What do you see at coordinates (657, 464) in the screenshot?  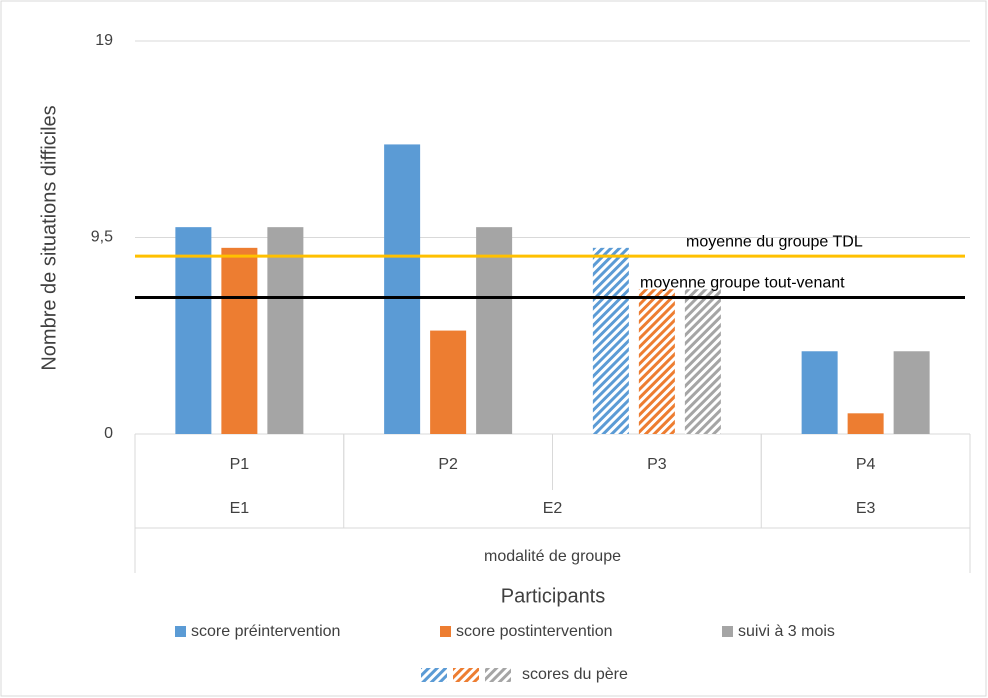 I see `x-tick-label: P3` at bounding box center [657, 464].